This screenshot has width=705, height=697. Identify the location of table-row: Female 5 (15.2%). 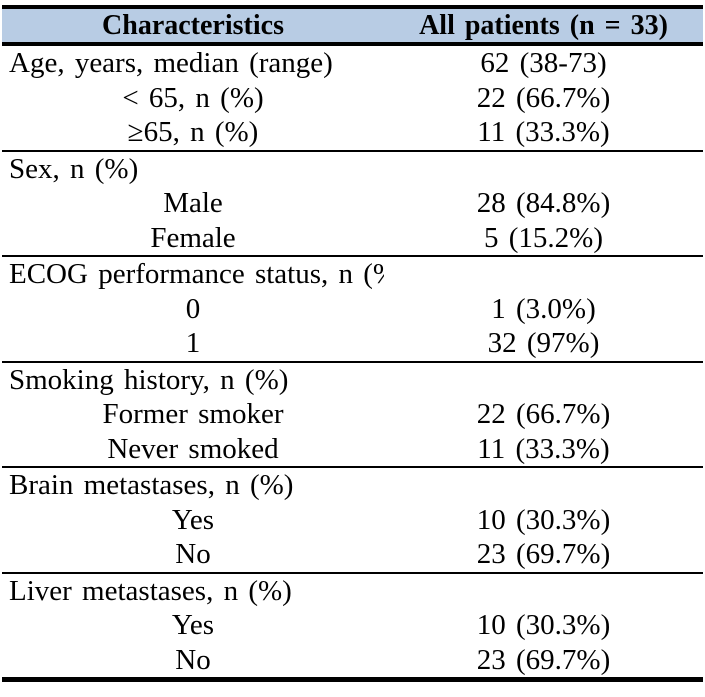
(352, 238).